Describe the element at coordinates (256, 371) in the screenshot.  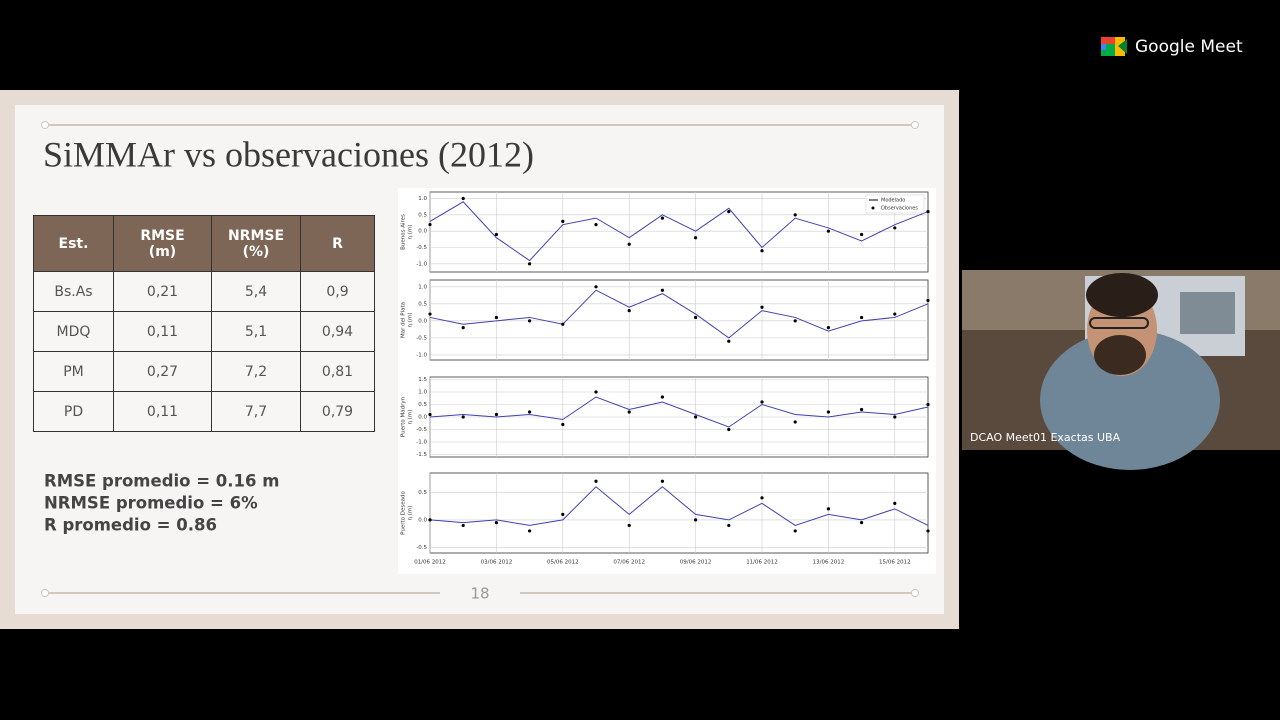
I see `table-cell: 7,2` at that location.